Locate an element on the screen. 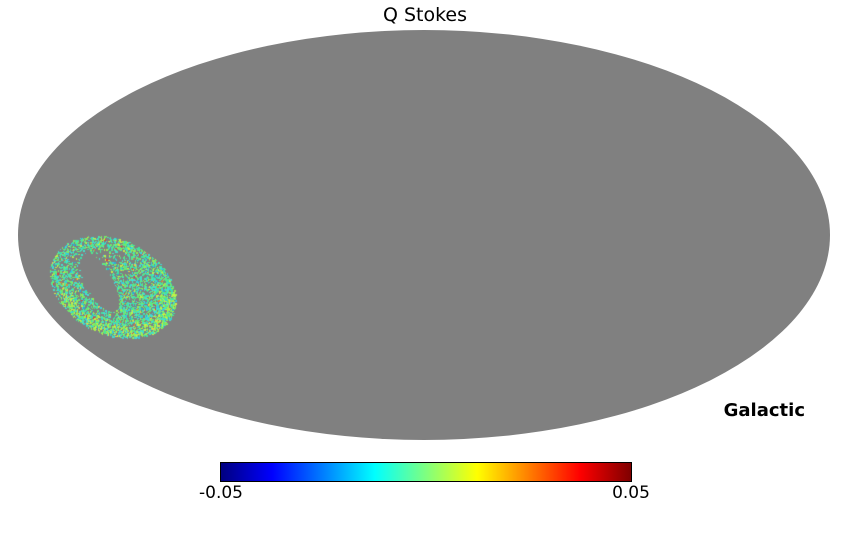 The height and width of the screenshot is (540, 850). colorbar-gradient is located at coordinates (426, 472).